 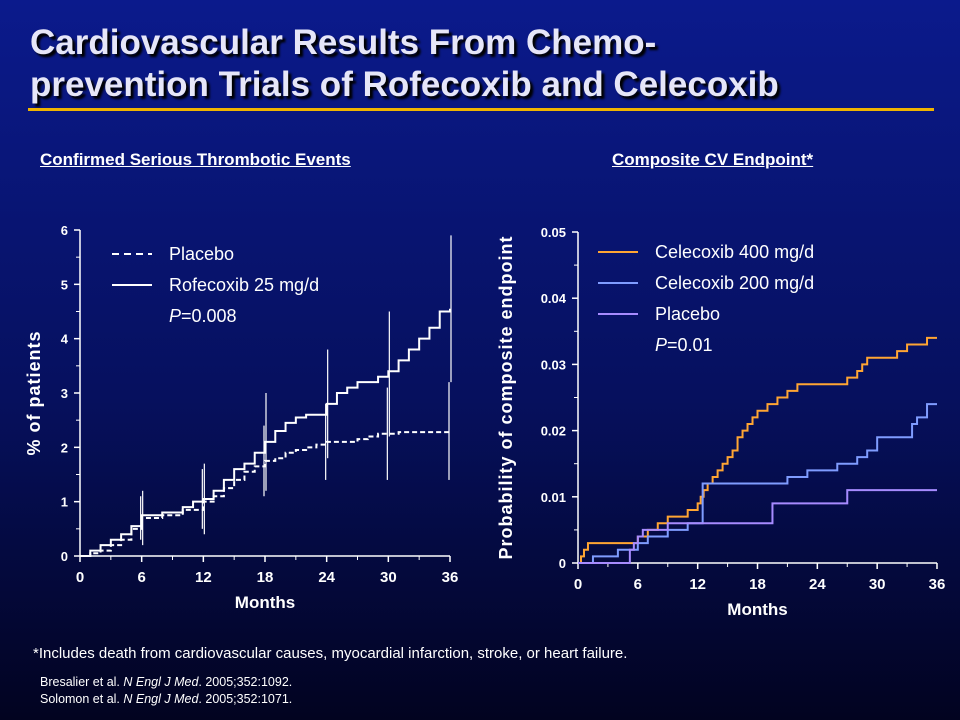 I want to click on y-tick-label: 0.03, so click(x=553, y=364).